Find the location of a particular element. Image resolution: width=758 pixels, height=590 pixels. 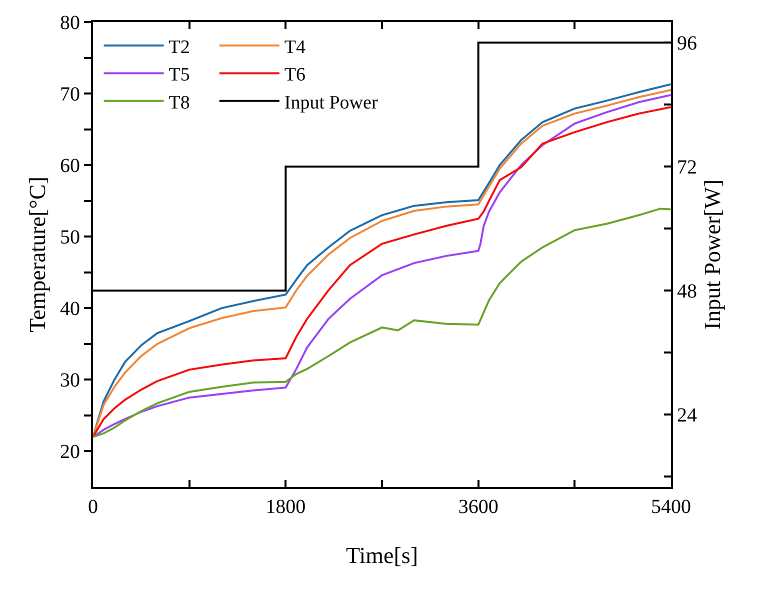

y-tick-label: 50 is located at coordinates (70, 237).